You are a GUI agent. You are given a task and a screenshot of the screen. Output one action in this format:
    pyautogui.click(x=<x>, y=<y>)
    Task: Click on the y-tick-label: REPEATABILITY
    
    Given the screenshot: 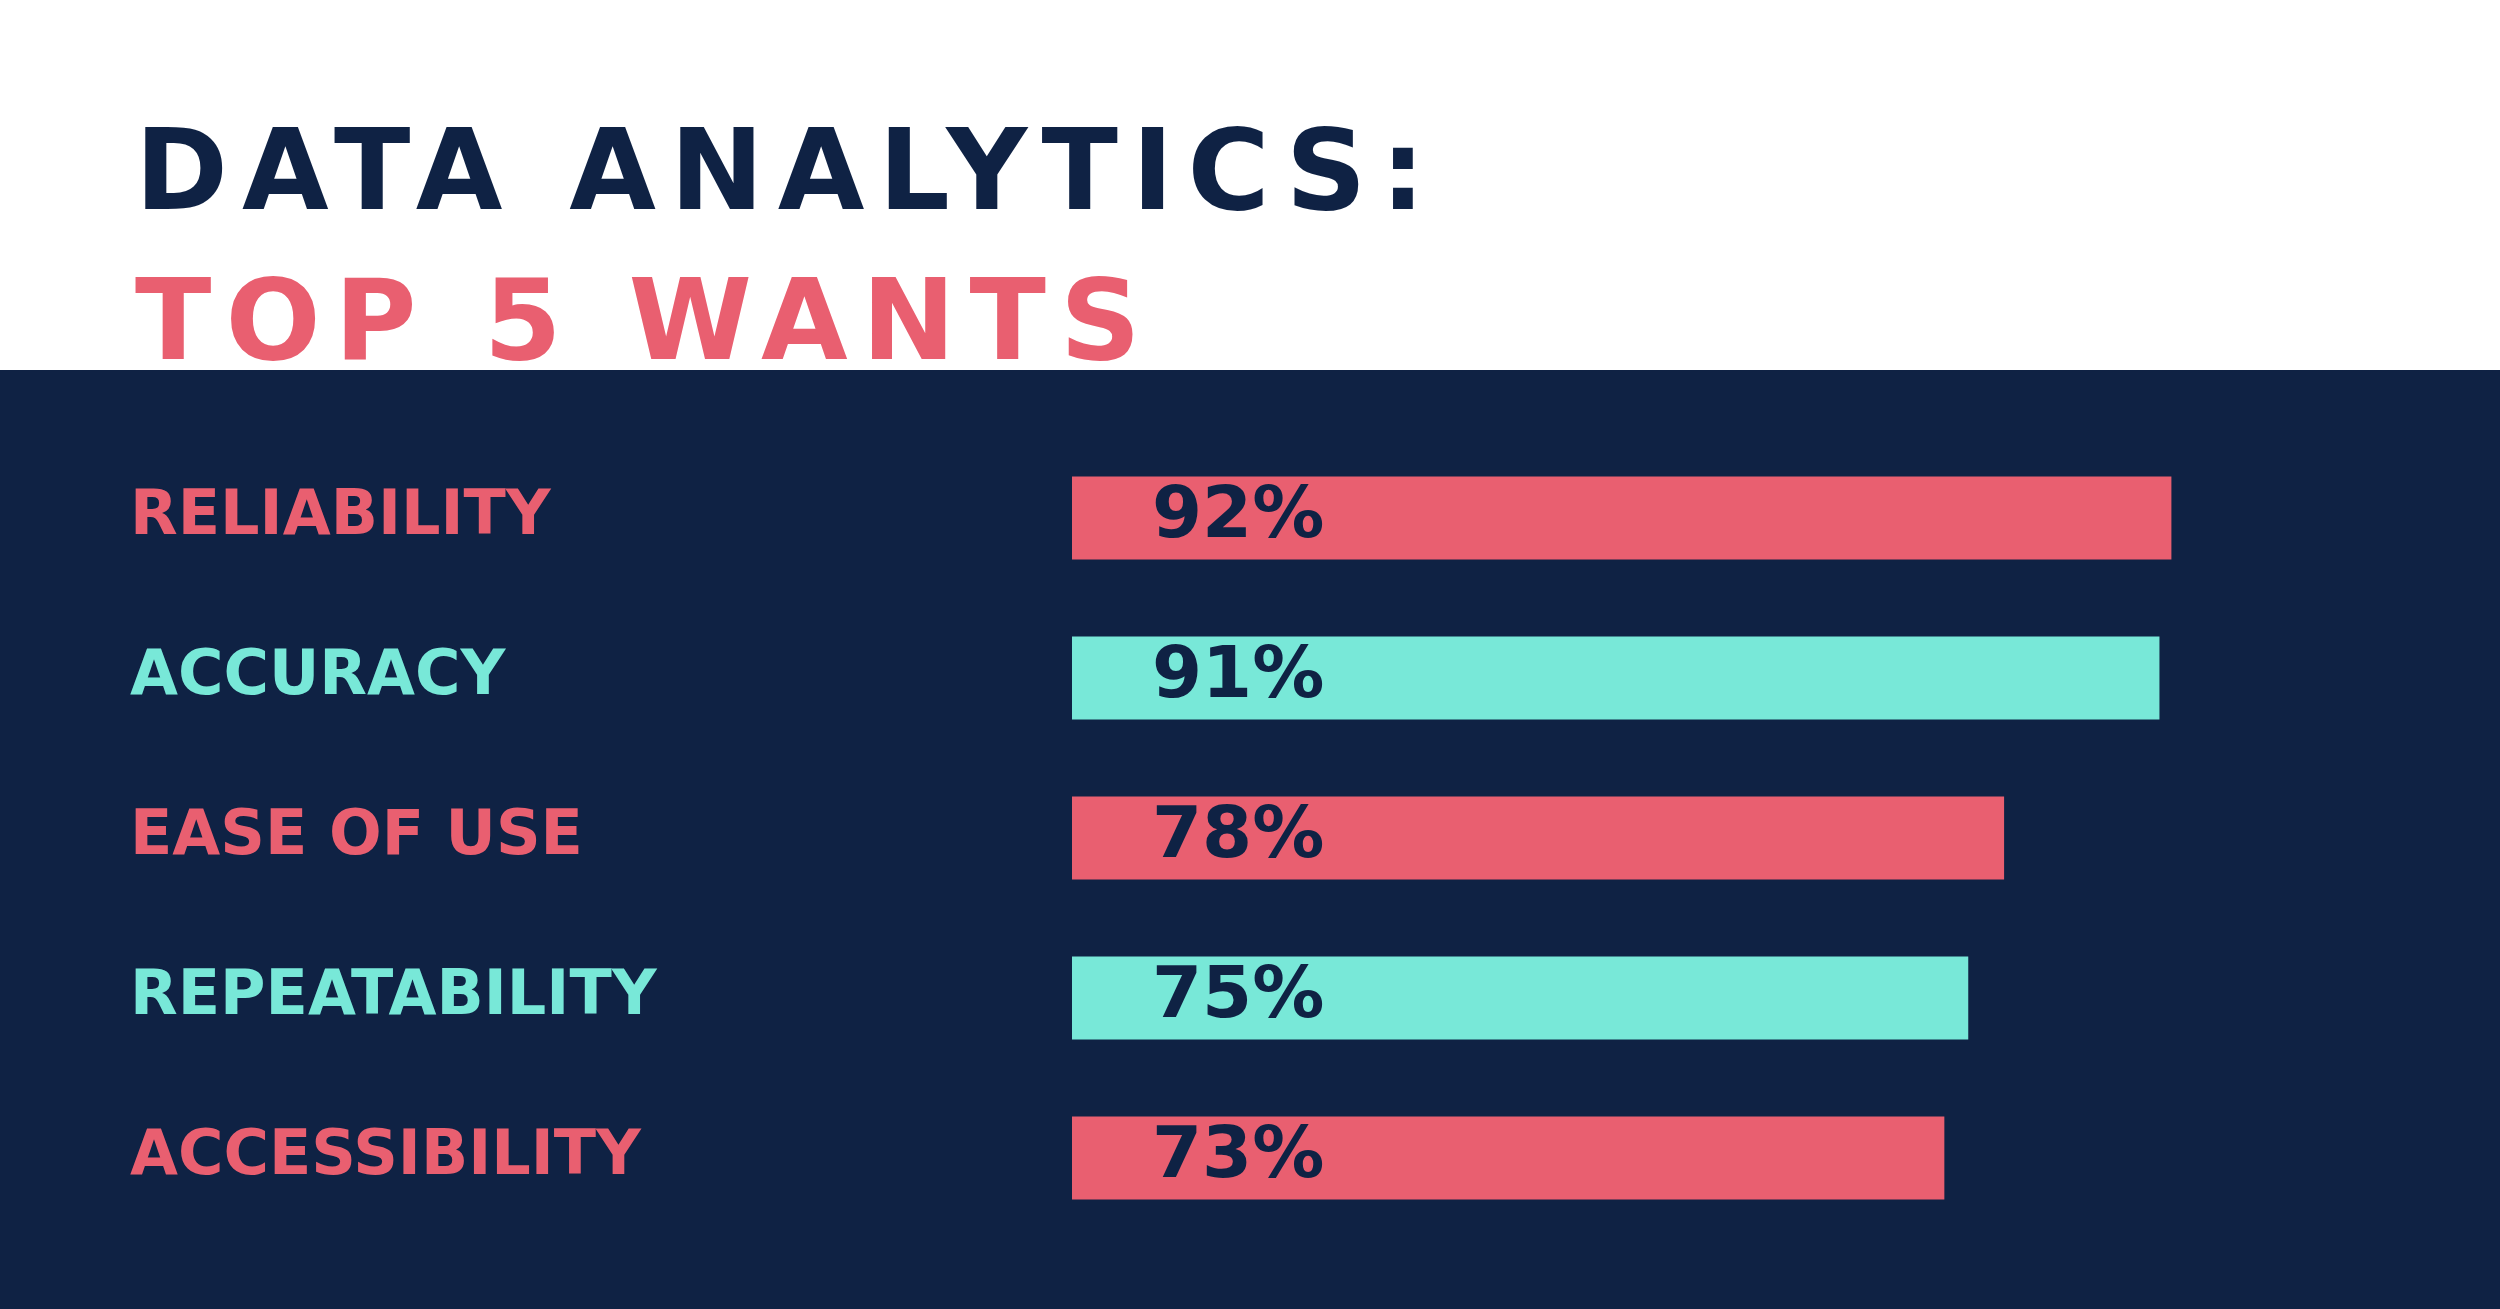 What is the action you would take?
    pyautogui.click(x=394, y=993)
    